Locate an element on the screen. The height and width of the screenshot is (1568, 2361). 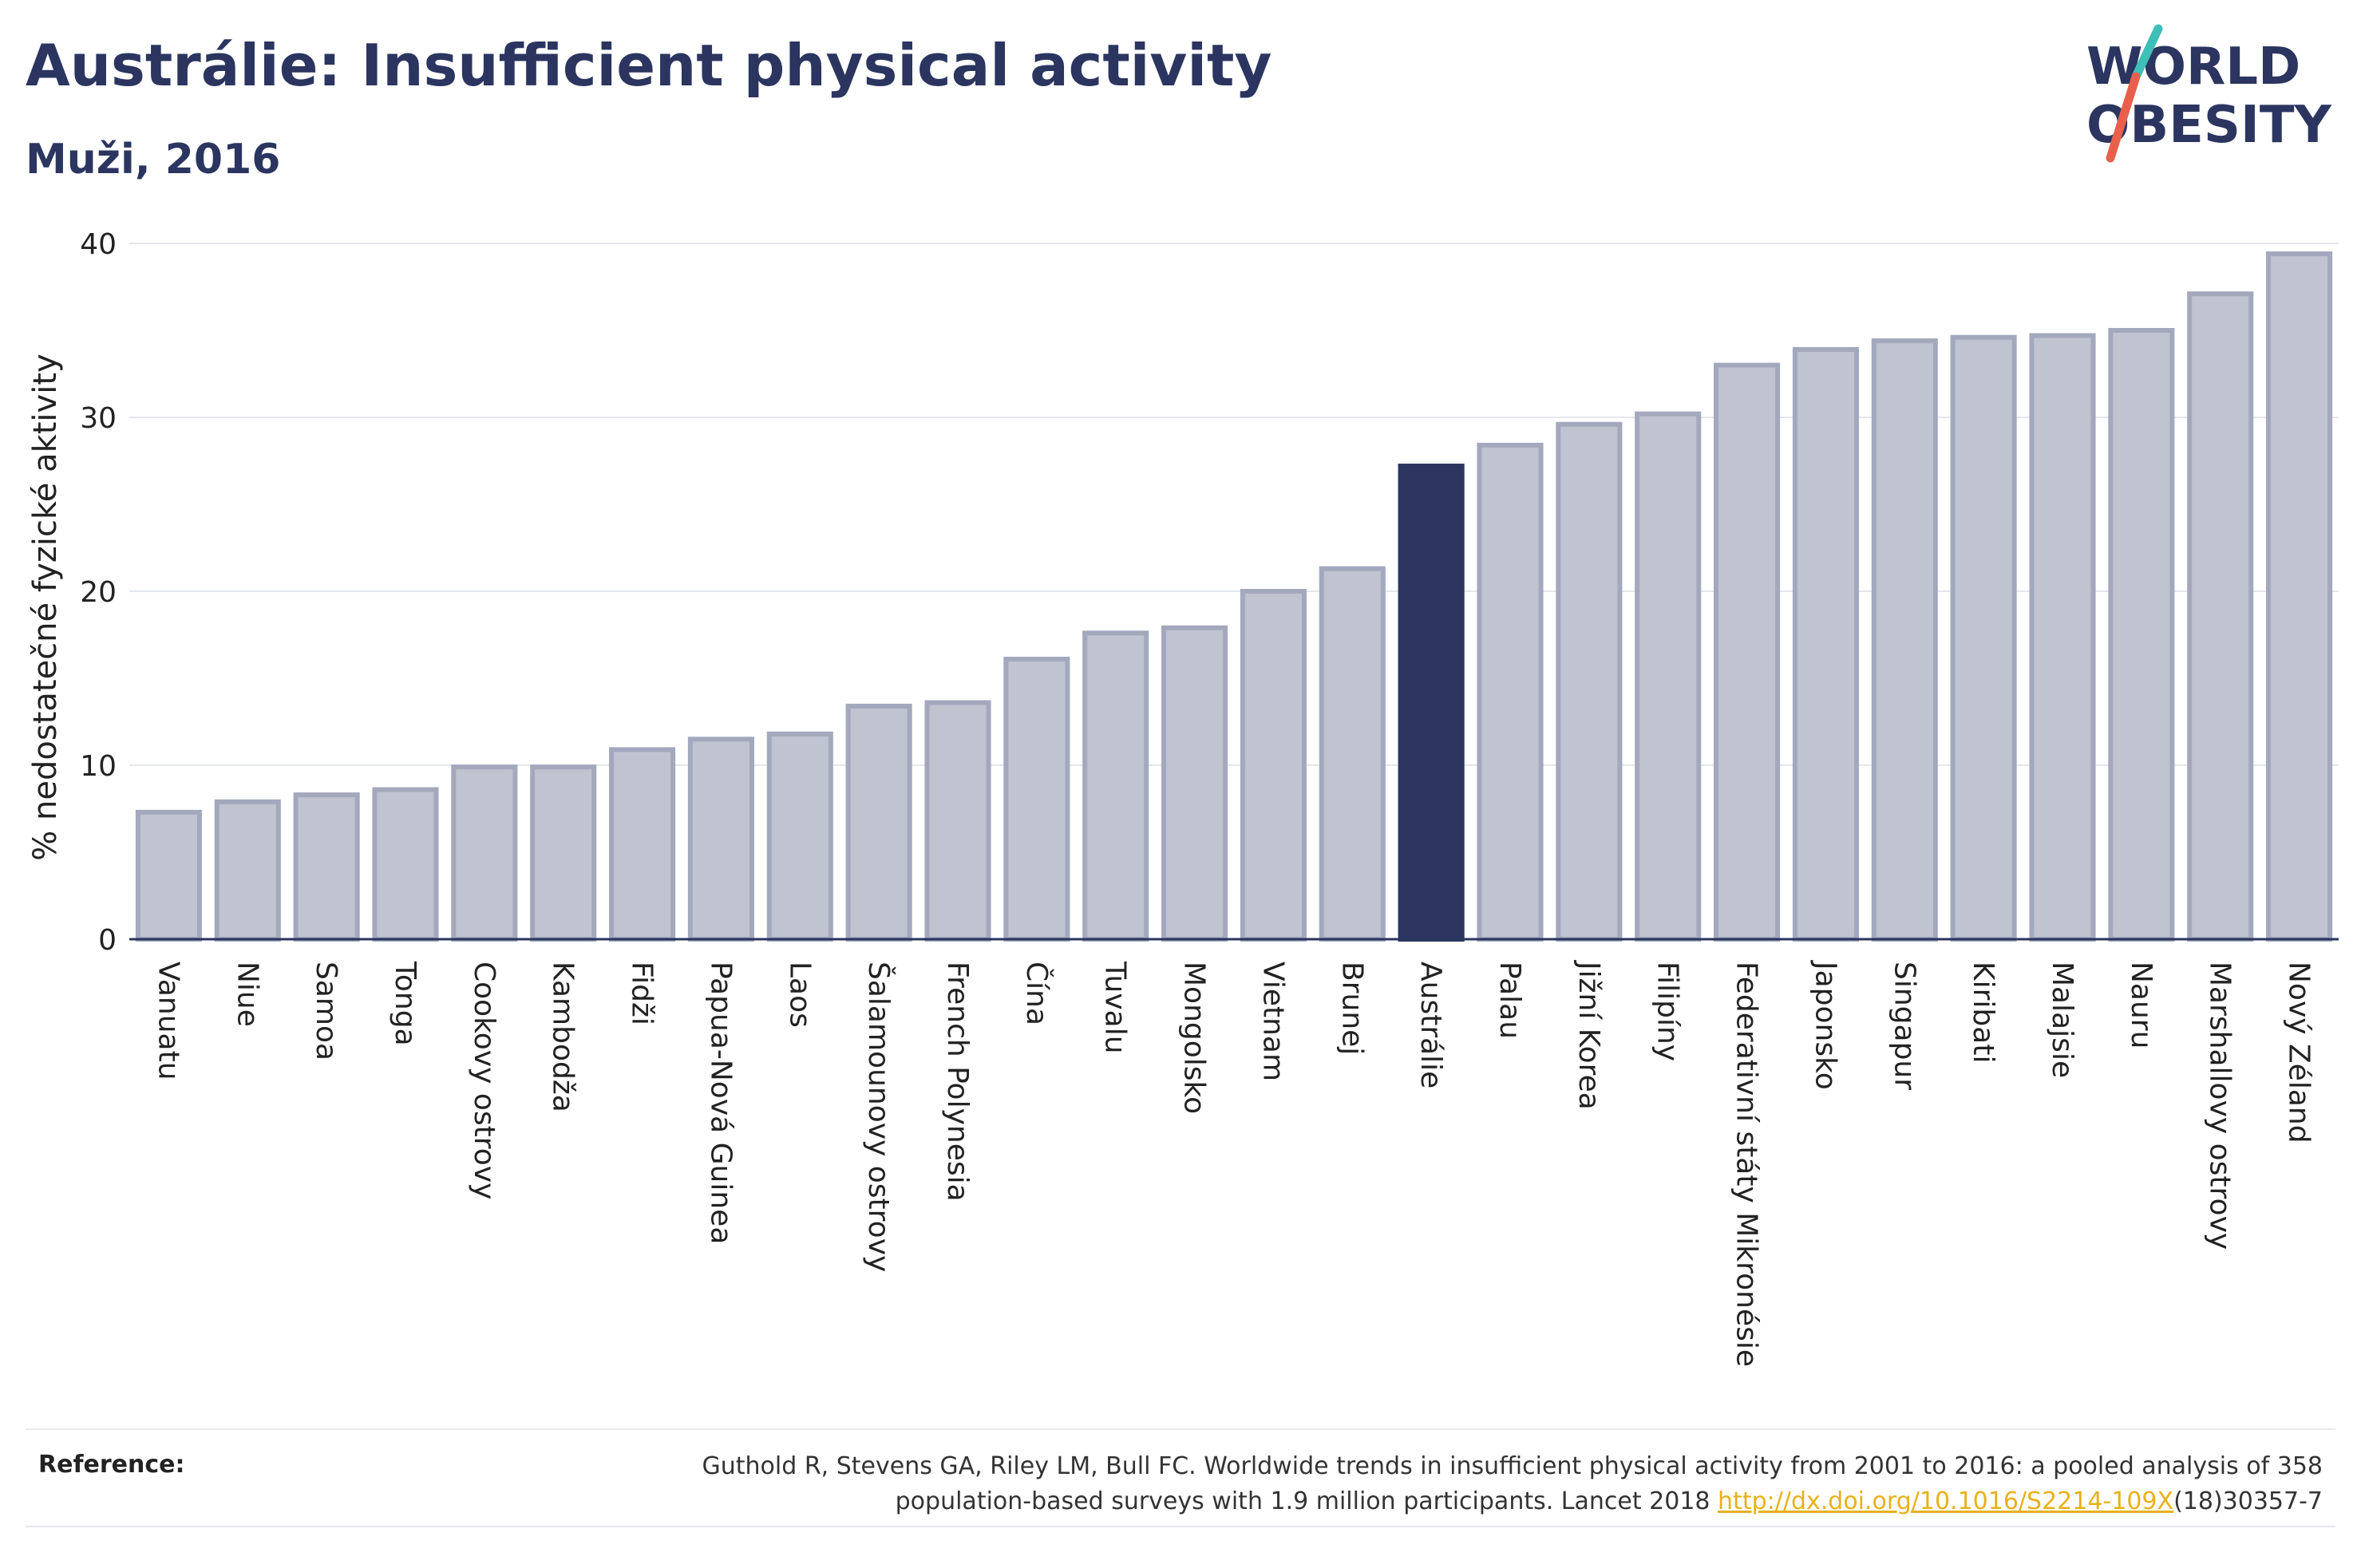
bar-niue is located at coordinates (247, 870).